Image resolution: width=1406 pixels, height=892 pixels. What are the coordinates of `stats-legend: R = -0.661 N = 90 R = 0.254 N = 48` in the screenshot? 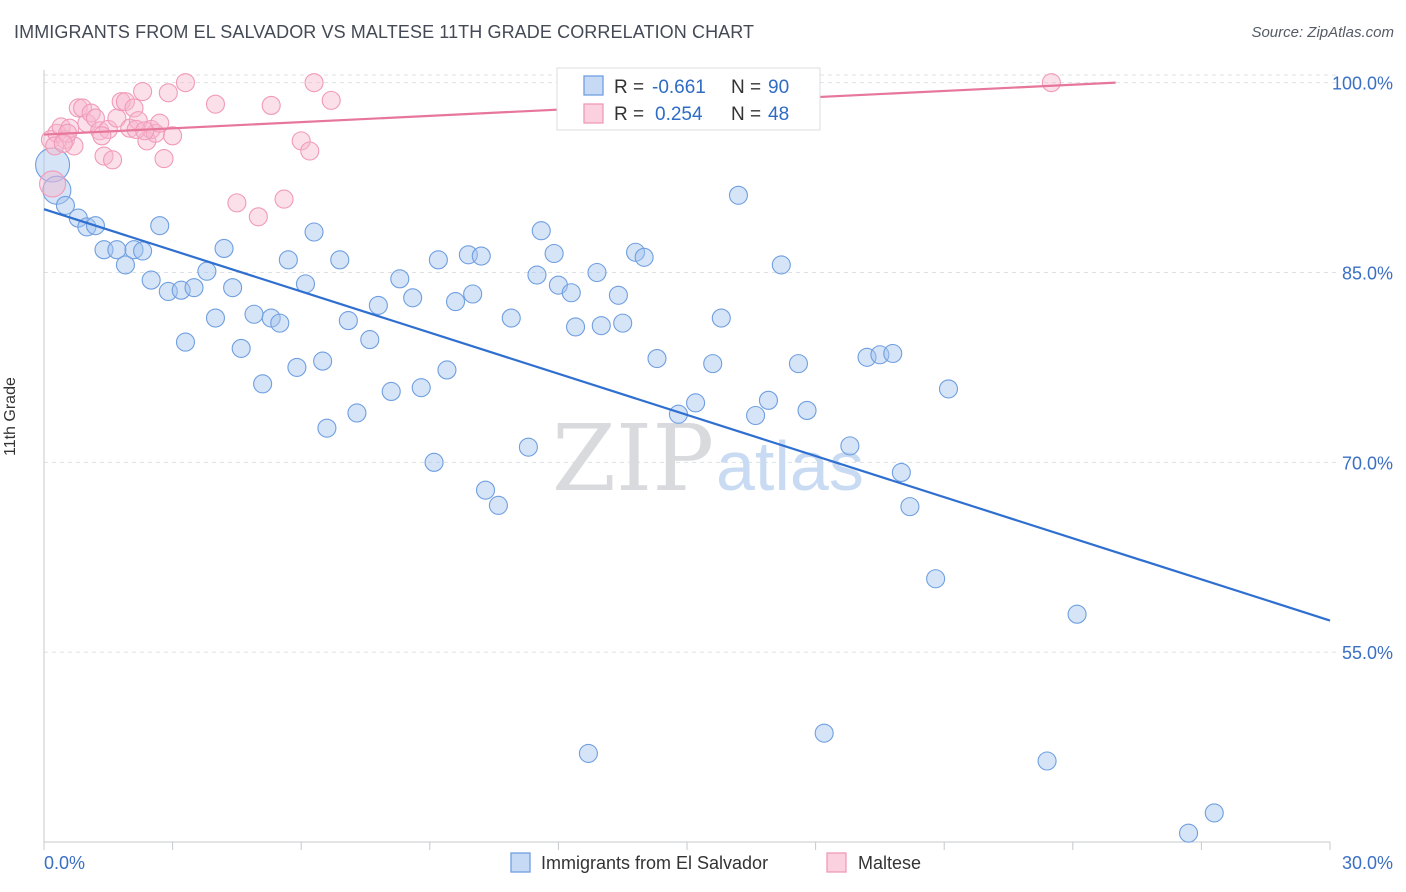 It's located at (688, 99).